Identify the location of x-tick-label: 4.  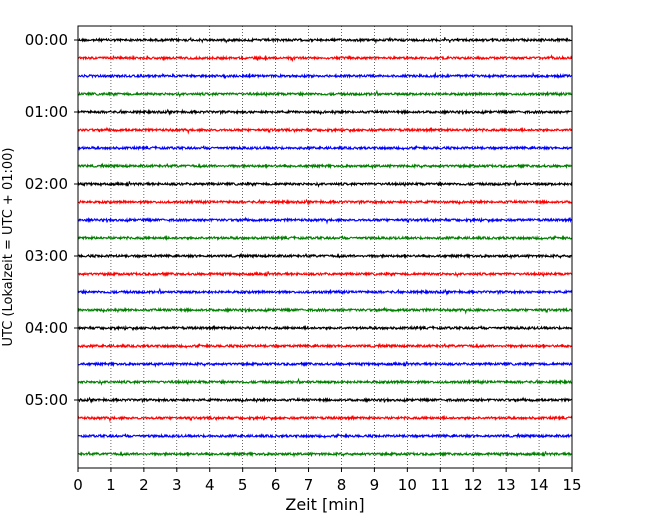
(210, 485).